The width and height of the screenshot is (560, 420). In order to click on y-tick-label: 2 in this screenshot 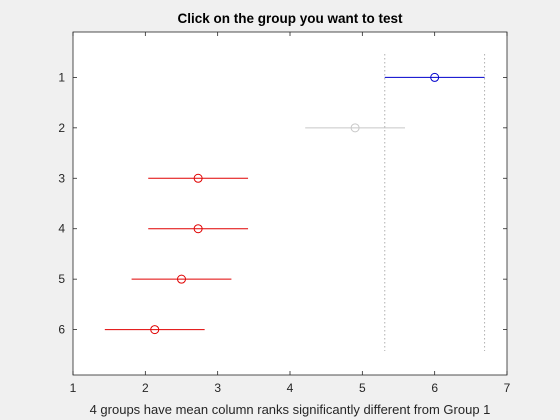, I will do `click(61, 128)`.